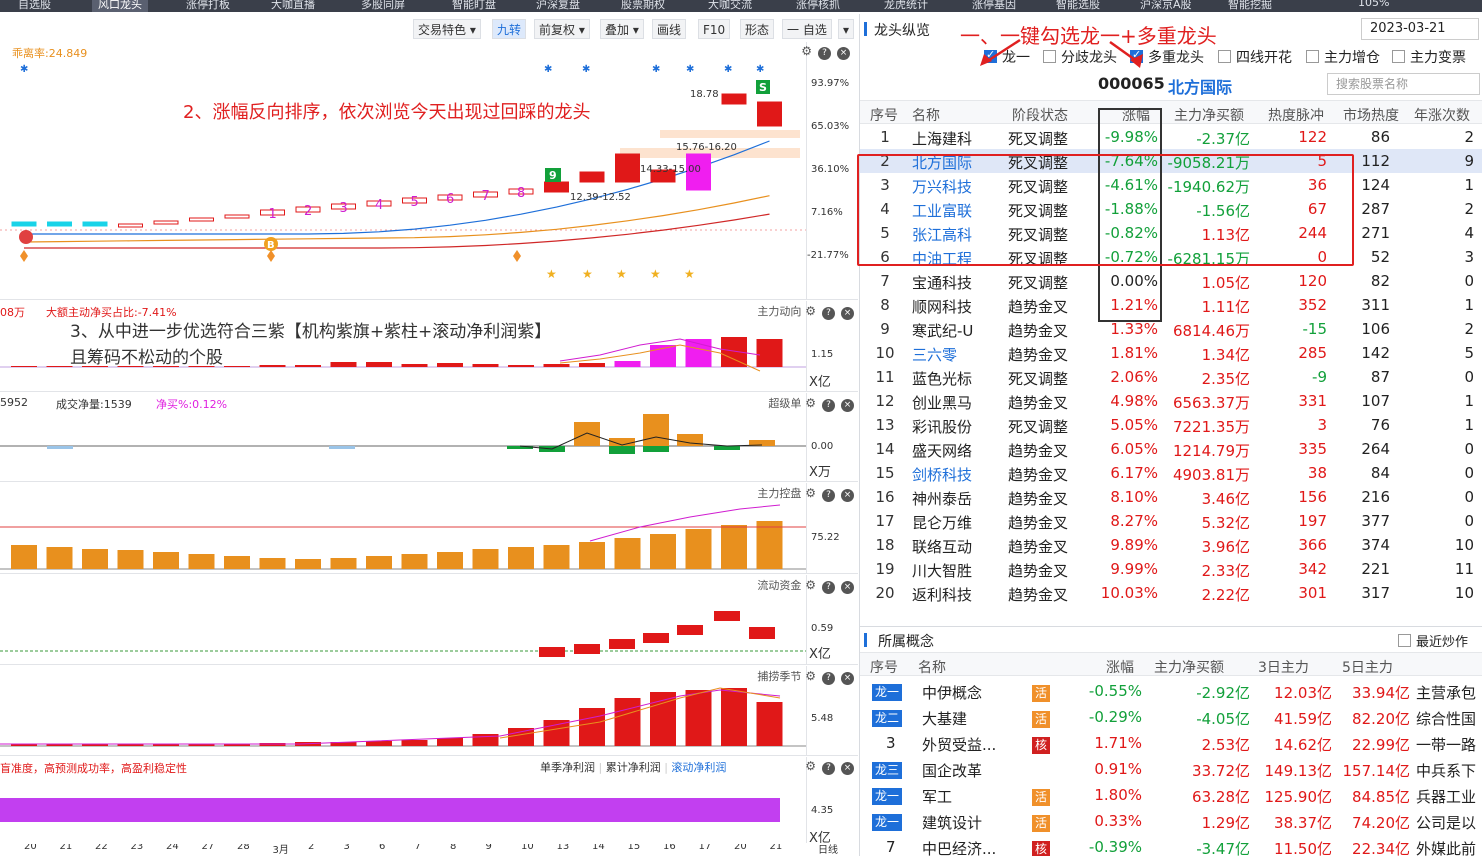 This screenshot has height=856, width=1482. What do you see at coordinates (1171, 473) in the screenshot?
I see `table-row: 15 剑桥科技 趋势金叉 6.17% 4903.81万 38 84 0` at bounding box center [1171, 473].